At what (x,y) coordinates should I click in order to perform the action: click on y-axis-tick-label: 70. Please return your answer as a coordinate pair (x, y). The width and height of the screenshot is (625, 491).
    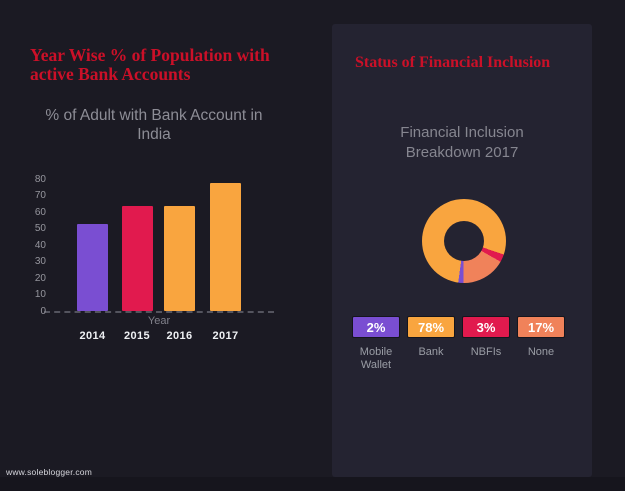
    Looking at the image, I should click on (40, 196).